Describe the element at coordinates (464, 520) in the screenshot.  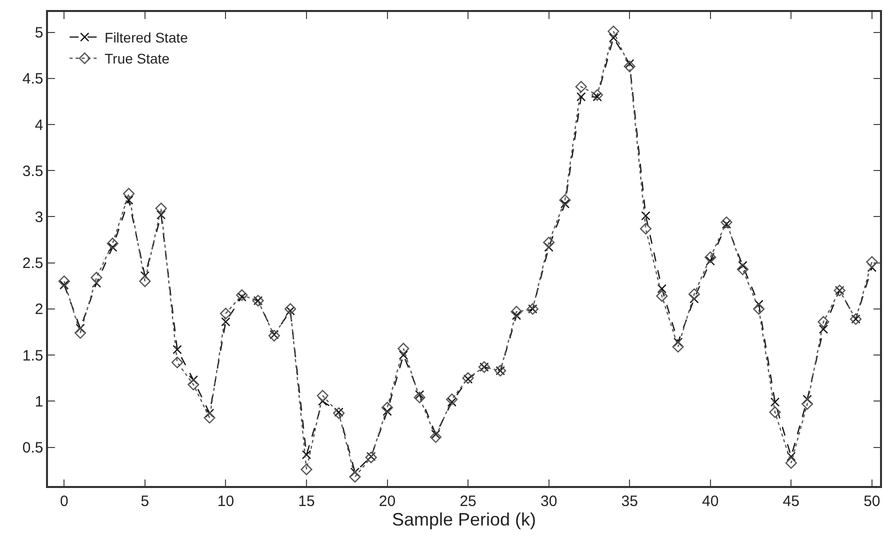
I see `x-axis-title: Sample Period (k)` at that location.